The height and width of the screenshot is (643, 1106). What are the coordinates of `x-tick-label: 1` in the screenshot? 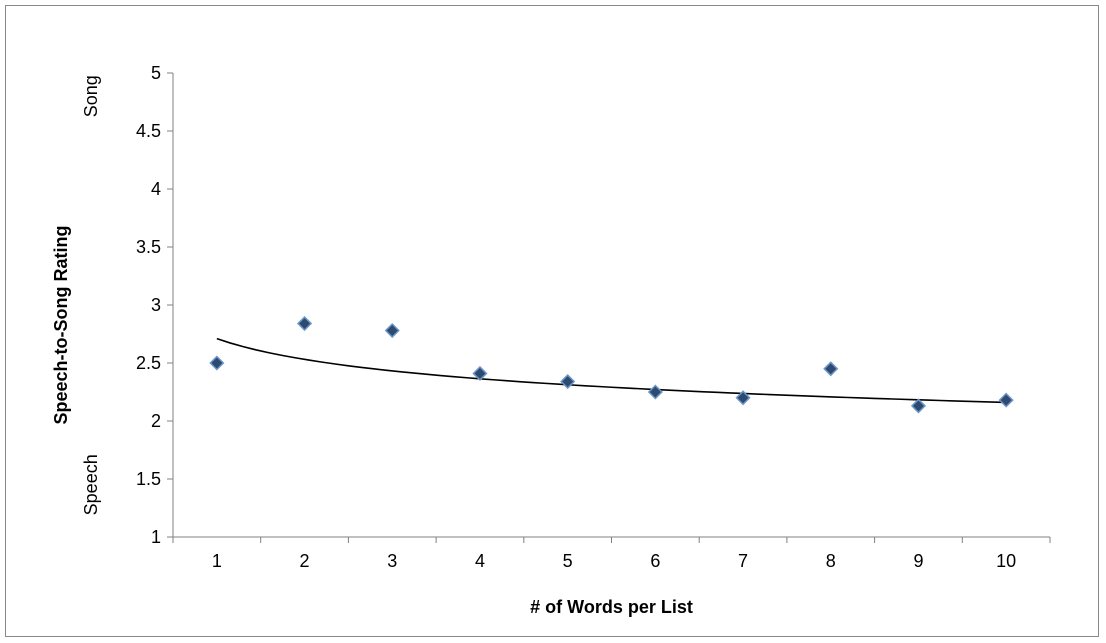 It's located at (217, 561).